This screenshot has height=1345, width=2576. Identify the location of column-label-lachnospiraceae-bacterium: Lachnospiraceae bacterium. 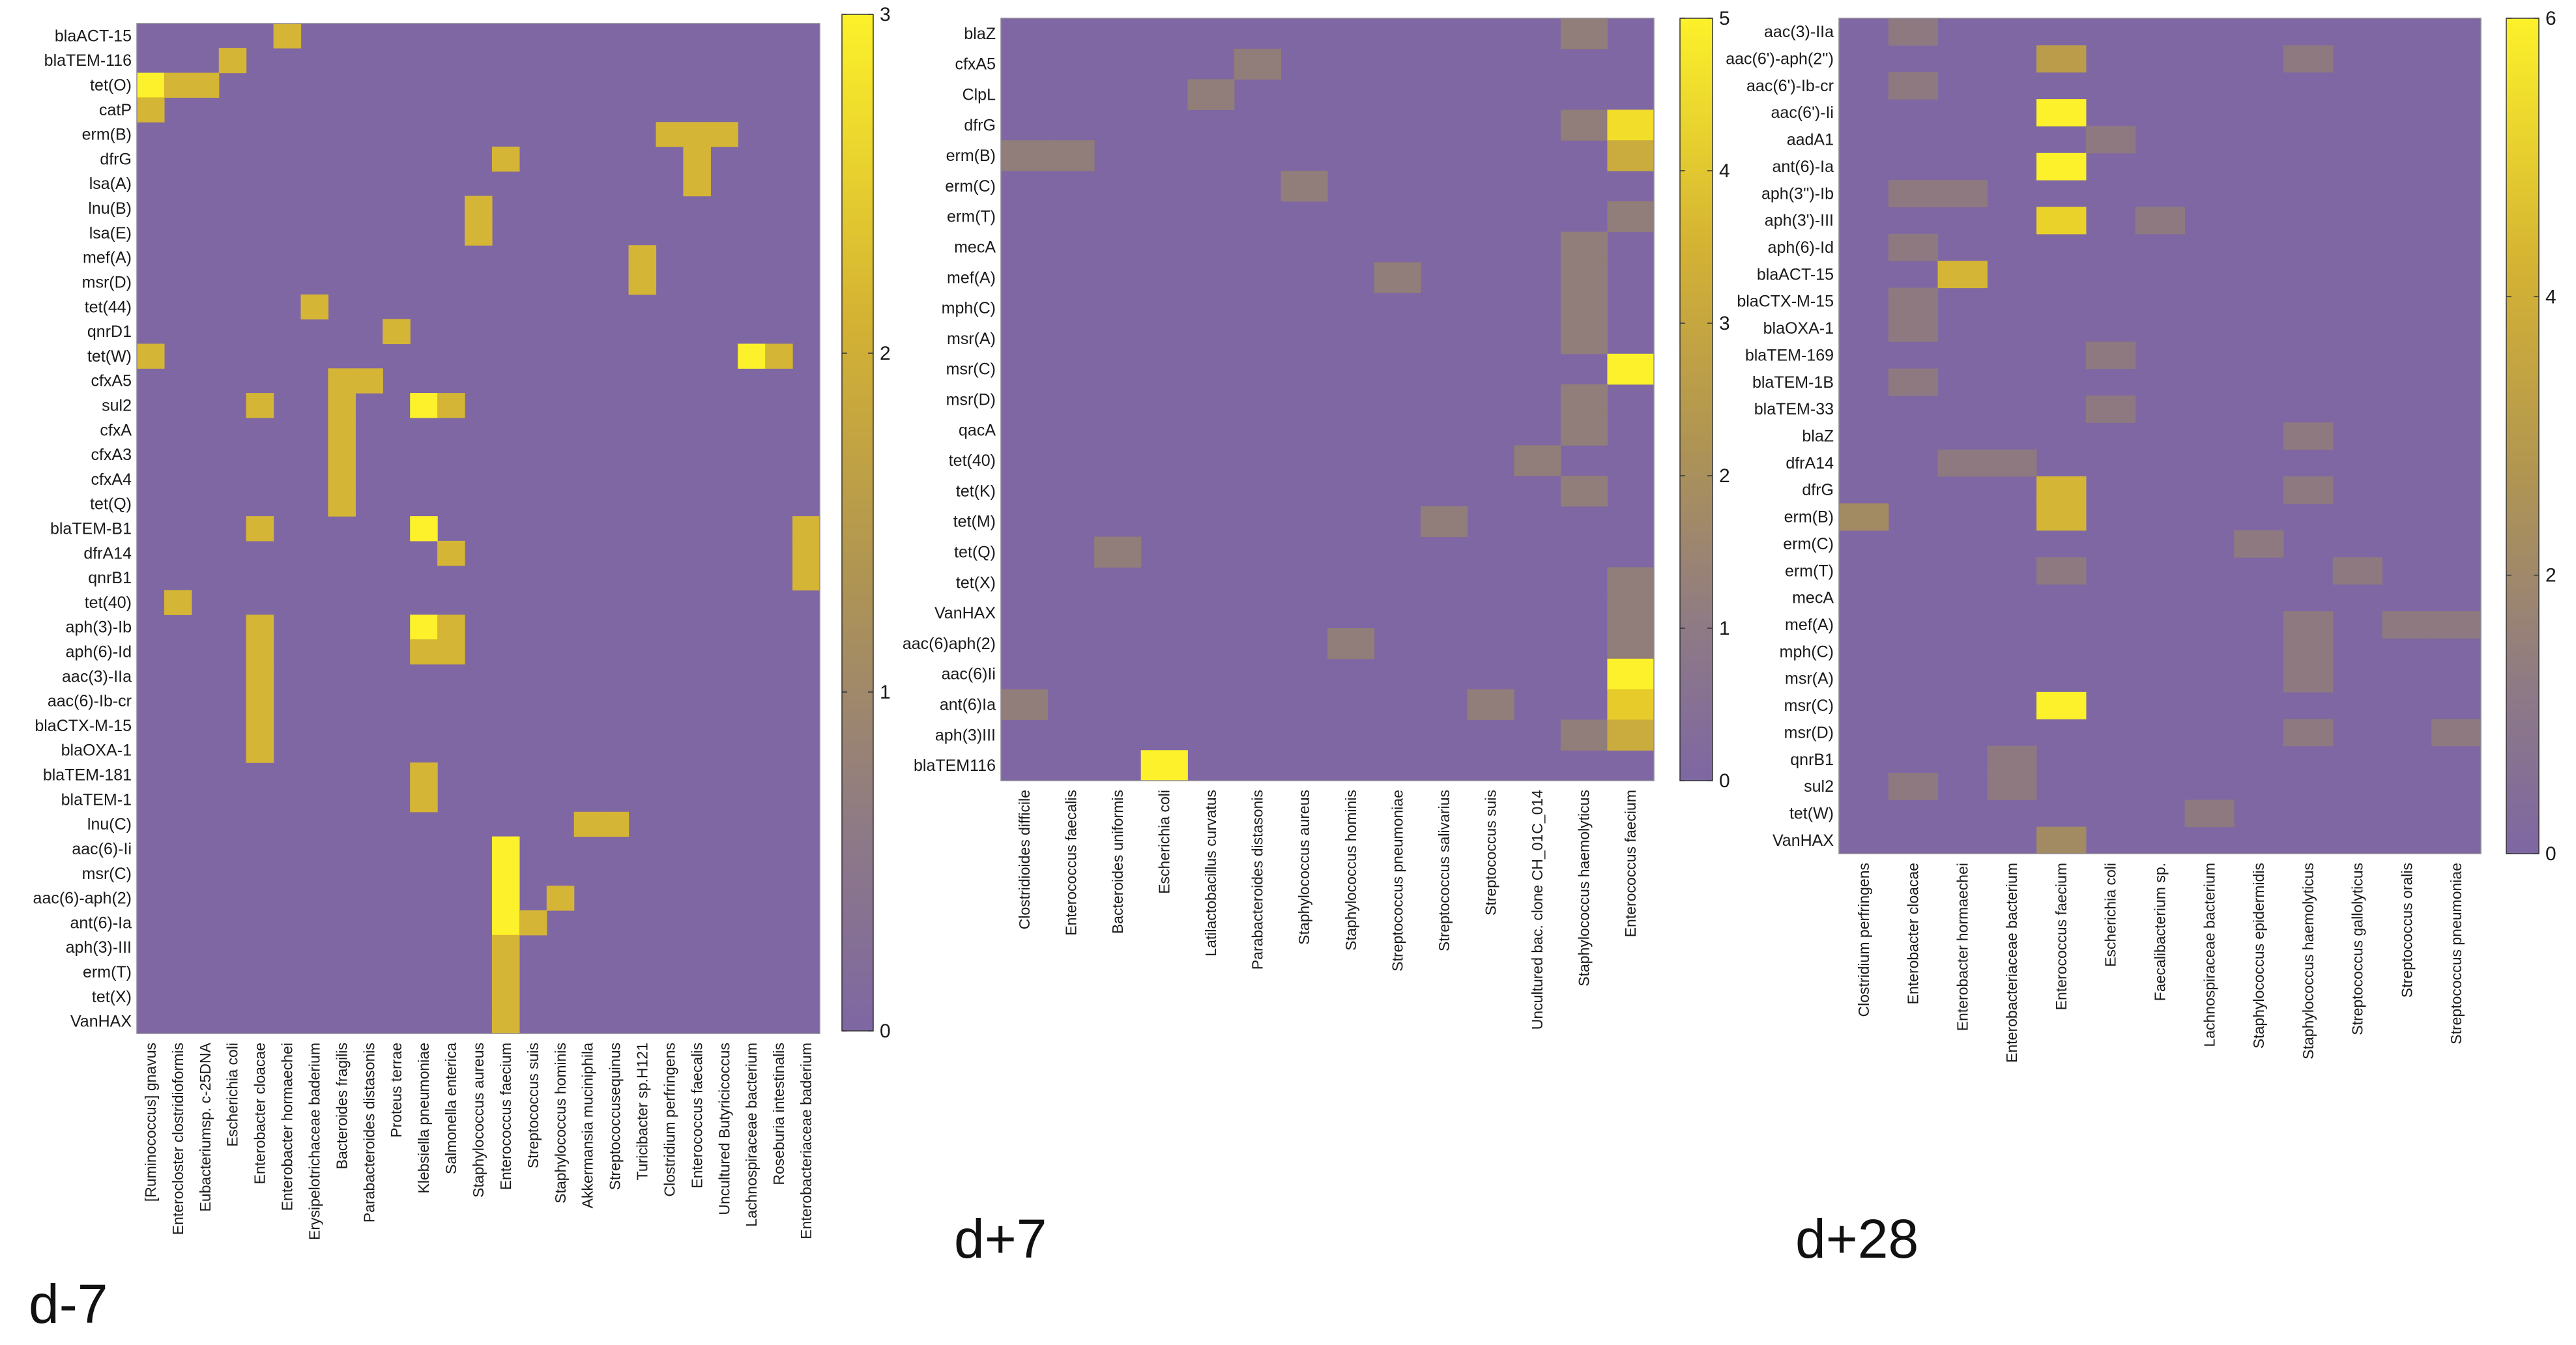
(2209, 955).